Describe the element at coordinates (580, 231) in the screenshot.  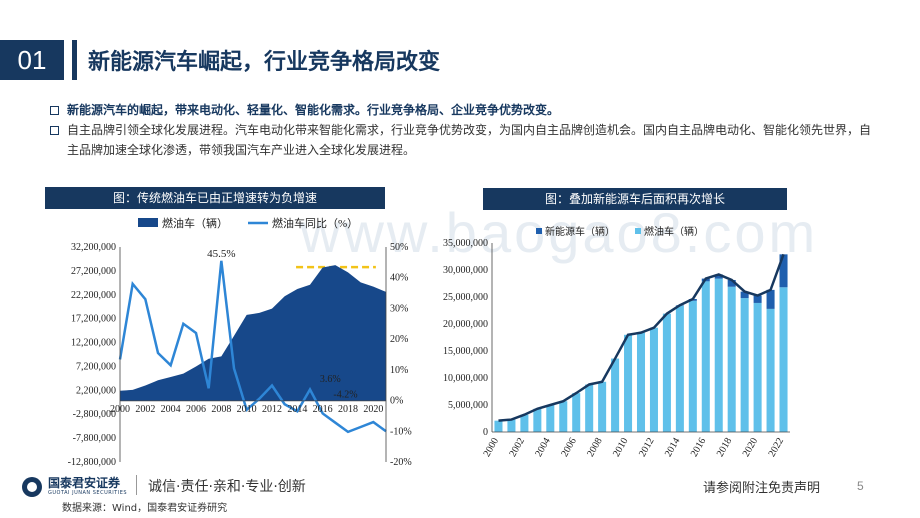
I see `legend-nev-label: 新能源车（辆）` at that location.